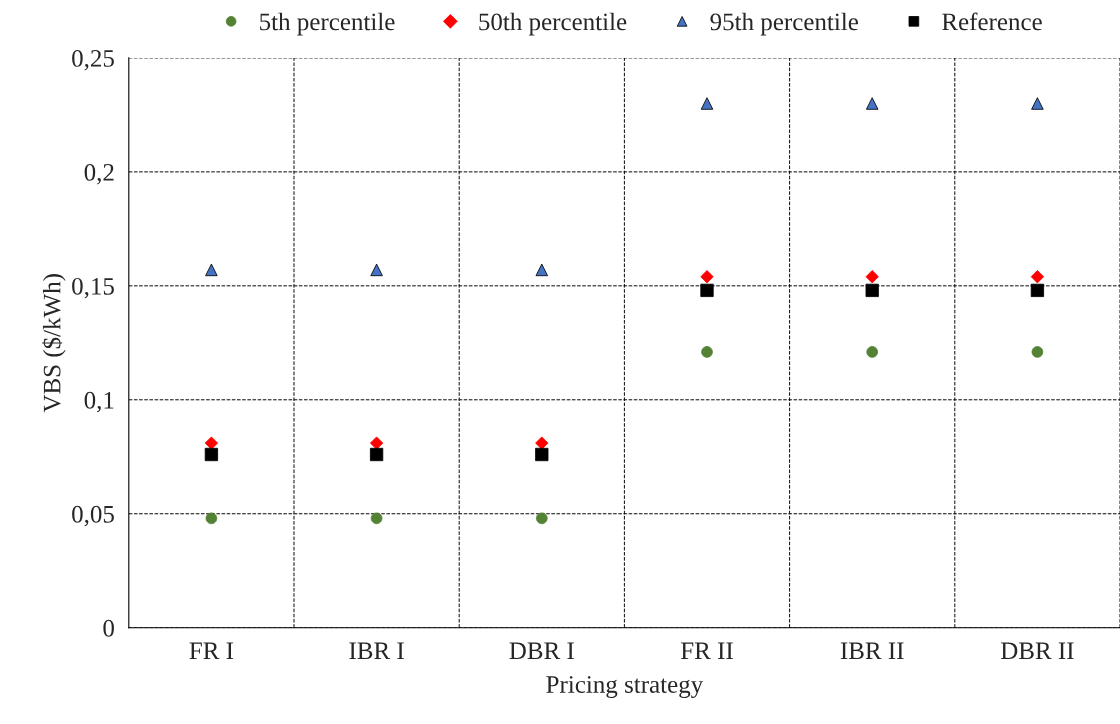 This screenshot has width=1120, height=724. I want to click on legend-label: Reference, so click(992, 21).